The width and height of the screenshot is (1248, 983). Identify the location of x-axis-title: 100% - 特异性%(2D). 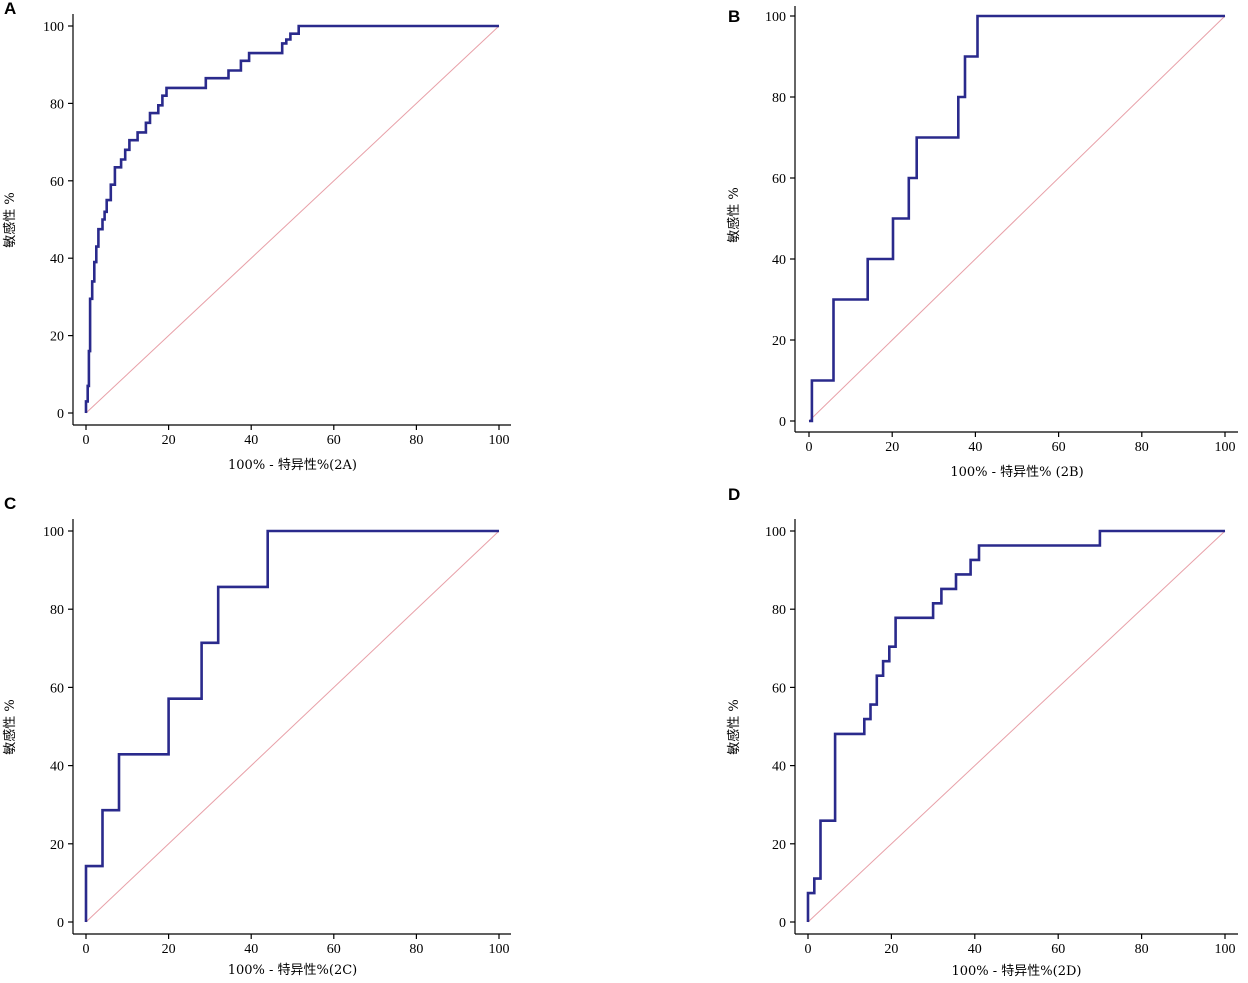
(1016, 971).